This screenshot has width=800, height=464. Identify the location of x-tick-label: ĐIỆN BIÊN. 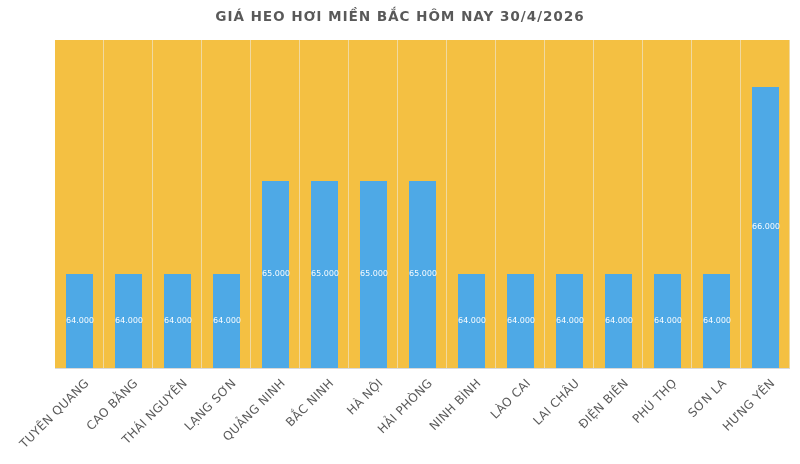
(603, 404).